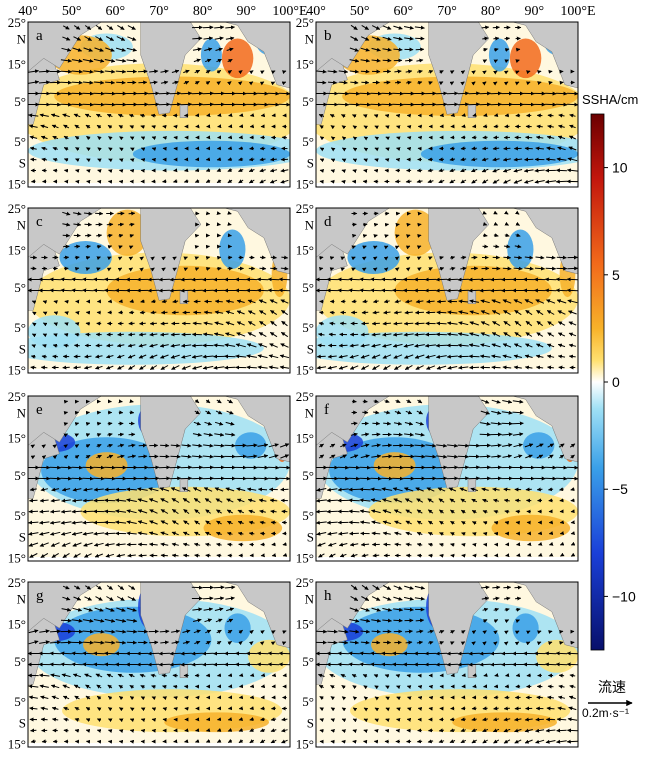 The image size is (650, 759). I want to click on lon-tick-label: 50°, so click(360, 11).